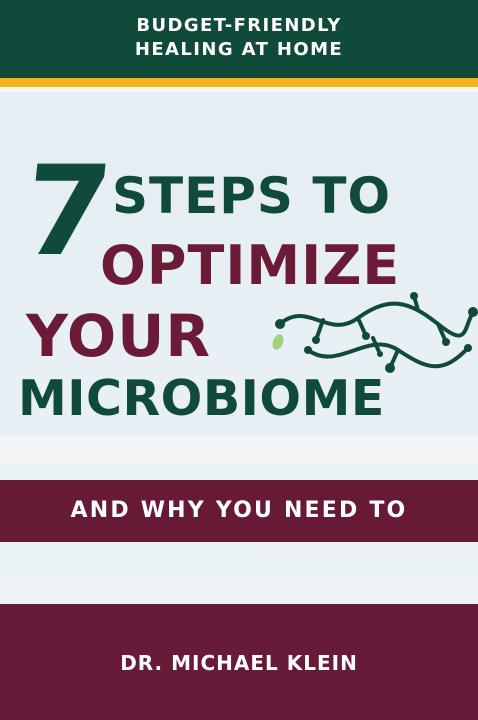 This screenshot has height=720, width=478. I want to click on light-strip, so click(239, 450).